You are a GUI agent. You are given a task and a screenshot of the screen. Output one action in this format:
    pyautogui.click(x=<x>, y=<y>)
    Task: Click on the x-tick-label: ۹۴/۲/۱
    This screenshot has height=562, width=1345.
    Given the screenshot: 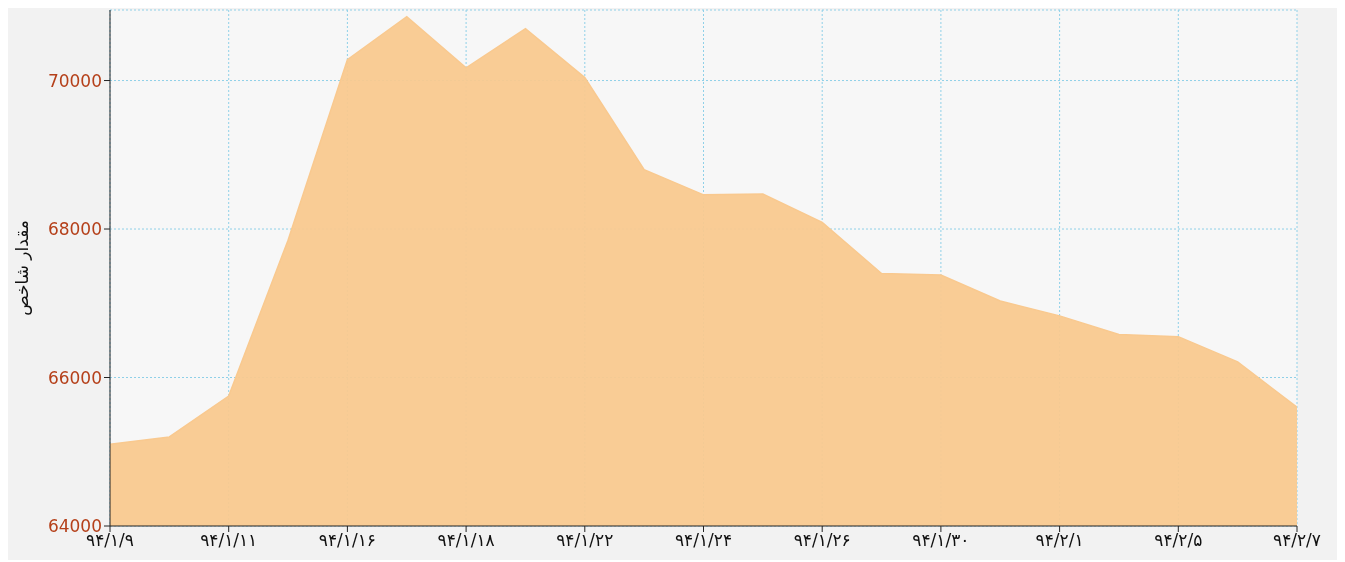 What is the action you would take?
    pyautogui.click(x=1059, y=540)
    